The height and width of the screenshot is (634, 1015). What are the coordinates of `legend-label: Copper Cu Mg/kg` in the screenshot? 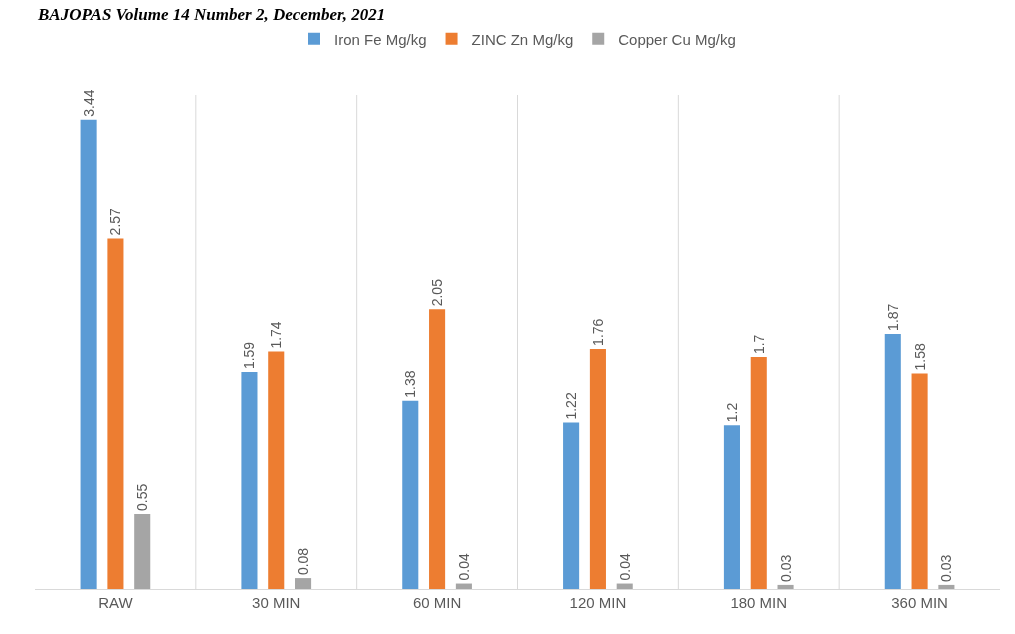 It's located at (677, 39).